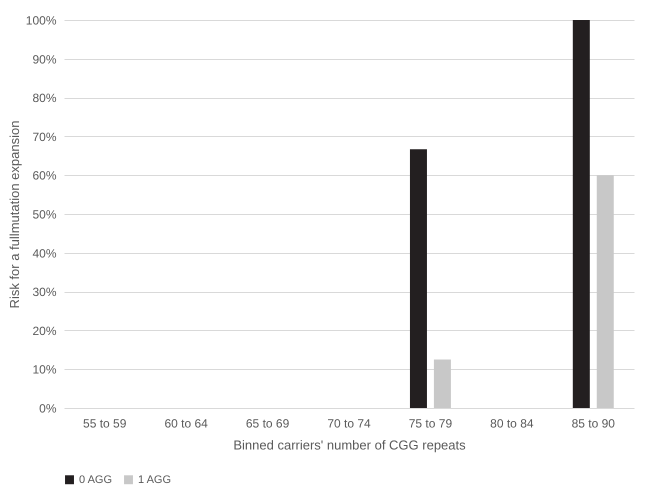 This screenshot has height=499, width=655. What do you see at coordinates (44, 215) in the screenshot?
I see `y-tick-label: 50%` at bounding box center [44, 215].